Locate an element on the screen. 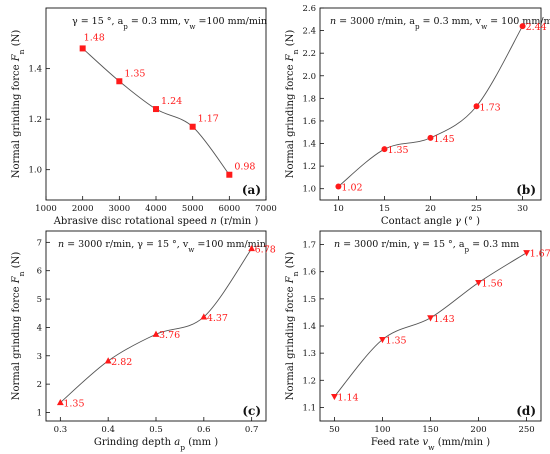 This screenshot has height=454, width=550. x-tick-label: 200 is located at coordinates (478, 430).